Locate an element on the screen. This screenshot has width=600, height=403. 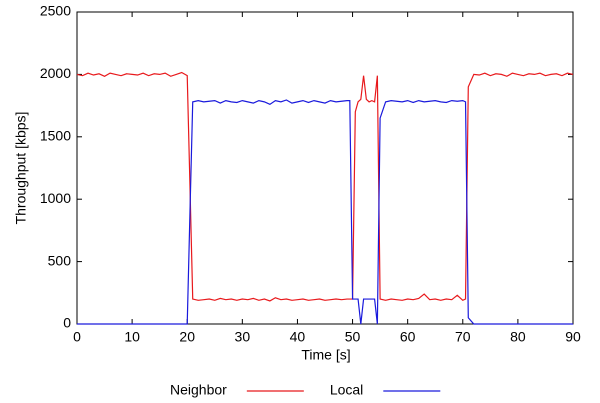
x-tick-label: 40 is located at coordinates (298, 337).